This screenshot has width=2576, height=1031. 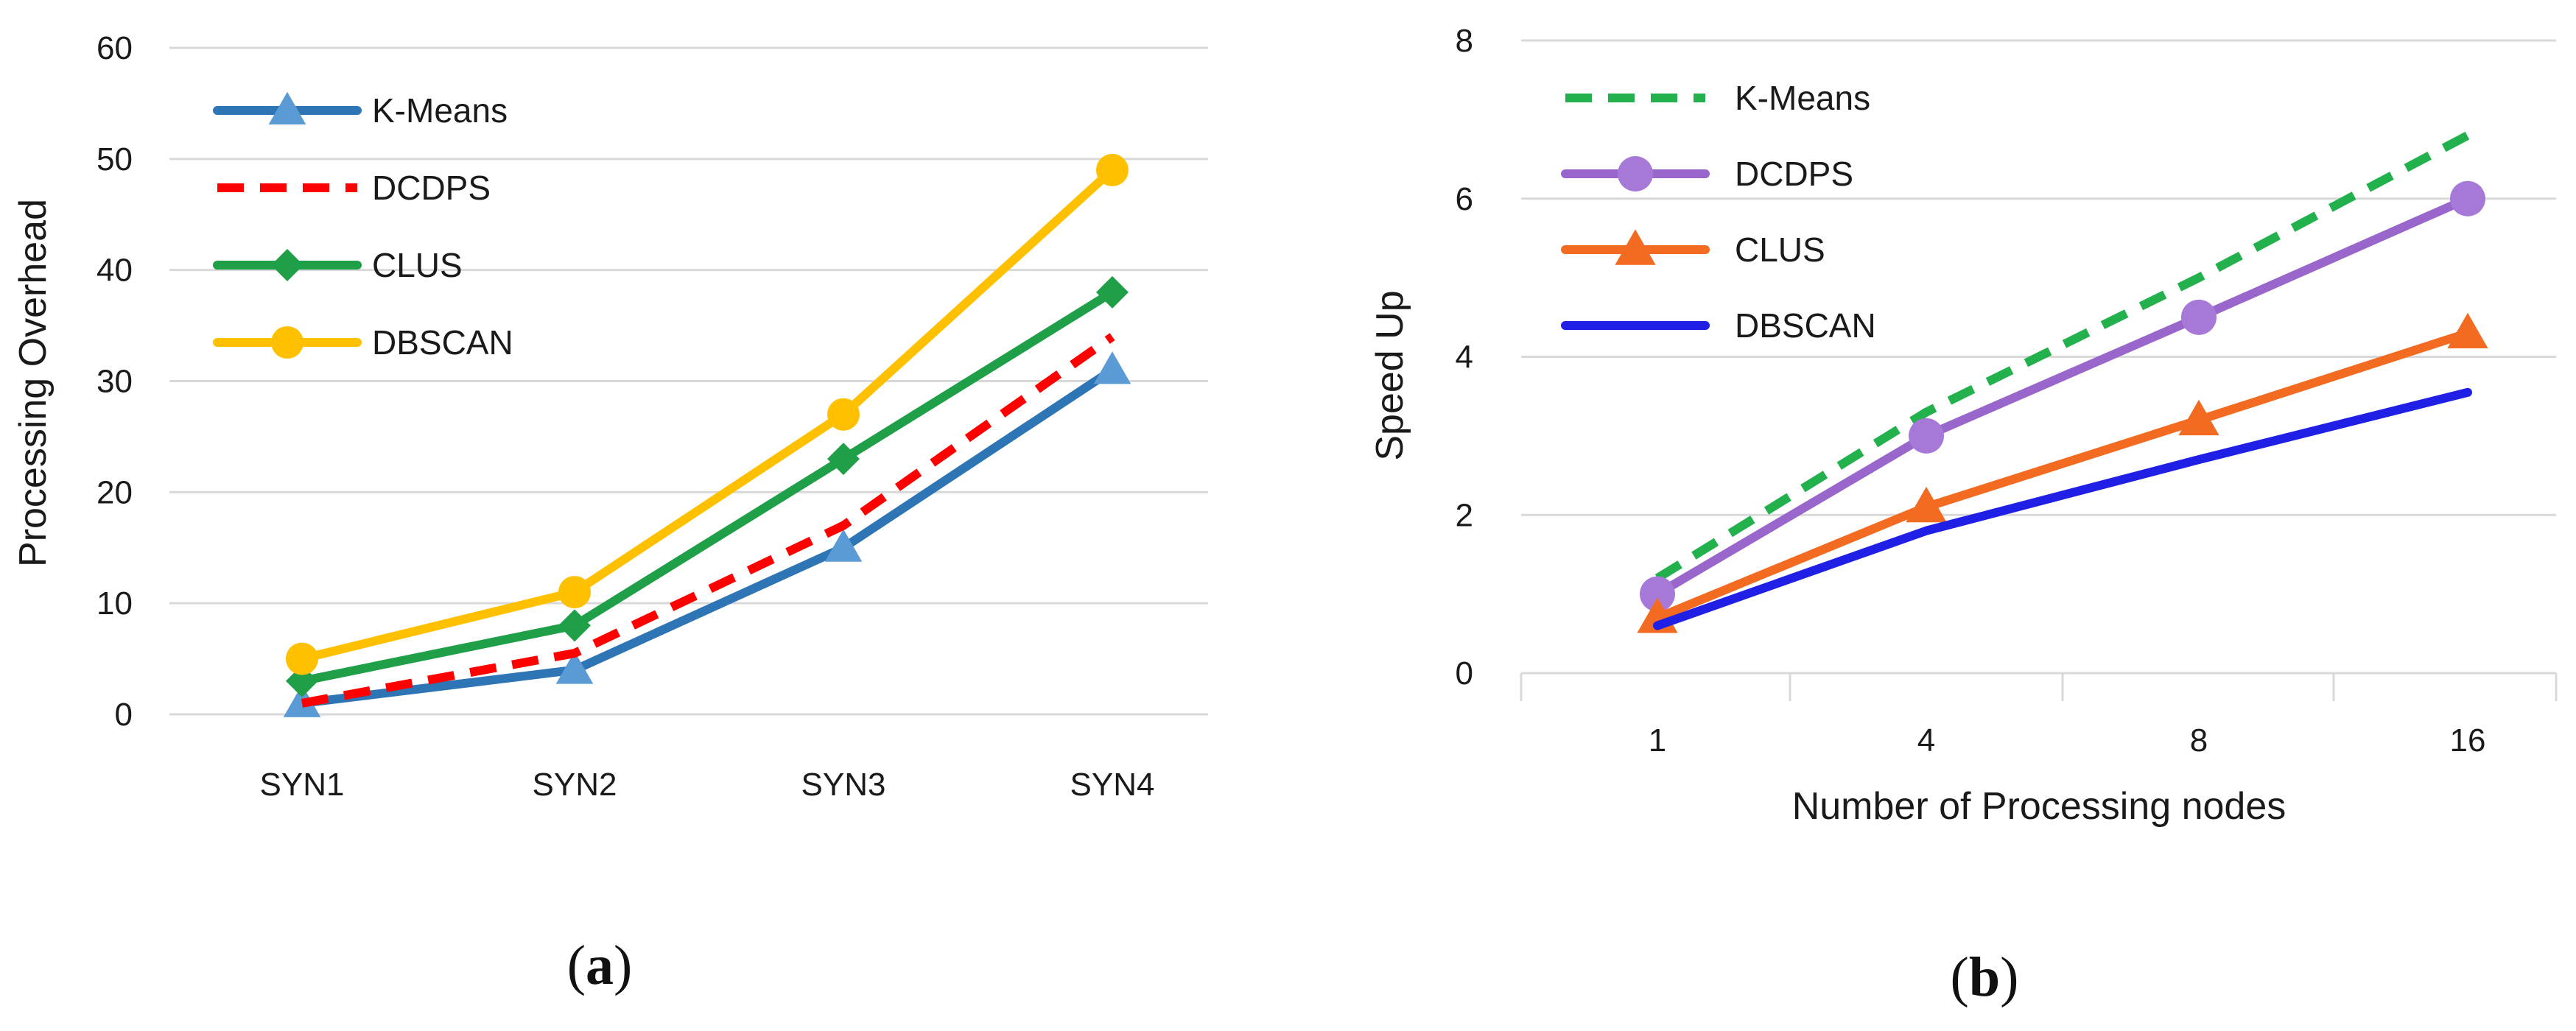 What do you see at coordinates (575, 785) in the screenshot?
I see `chart-a-x-tick-label-syn2: SYN2` at bounding box center [575, 785].